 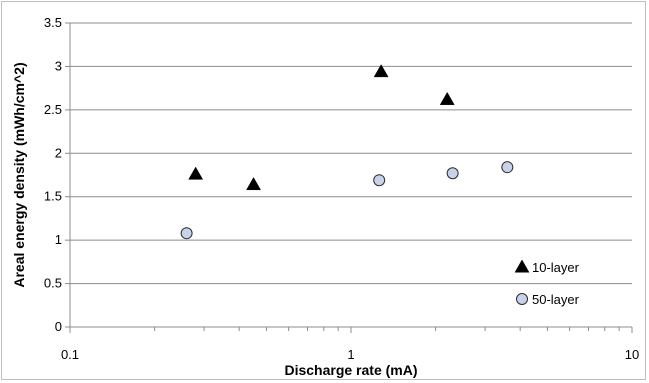 I want to click on y-tick-label: 3, so click(x=58, y=65).